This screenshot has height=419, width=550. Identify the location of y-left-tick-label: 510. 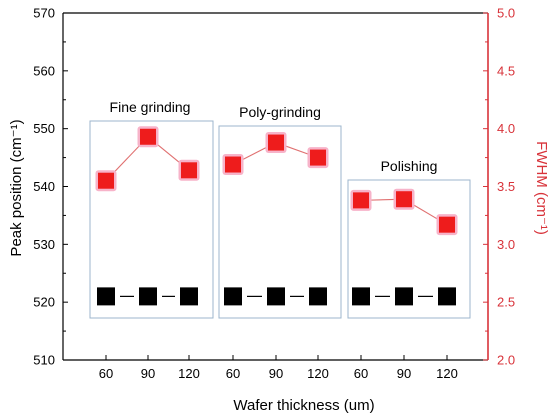
(44, 360).